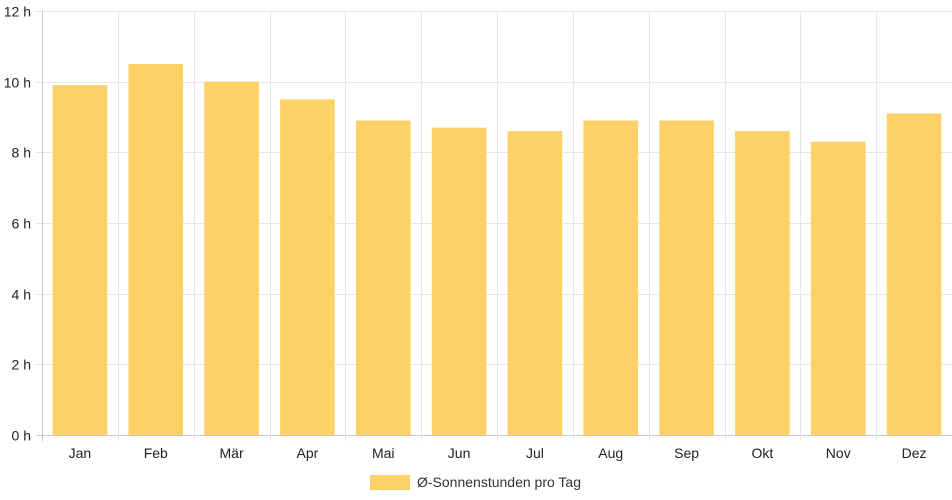 The width and height of the screenshot is (952, 500). Describe the element at coordinates (762, 283) in the screenshot. I see `bar-Okt` at that location.